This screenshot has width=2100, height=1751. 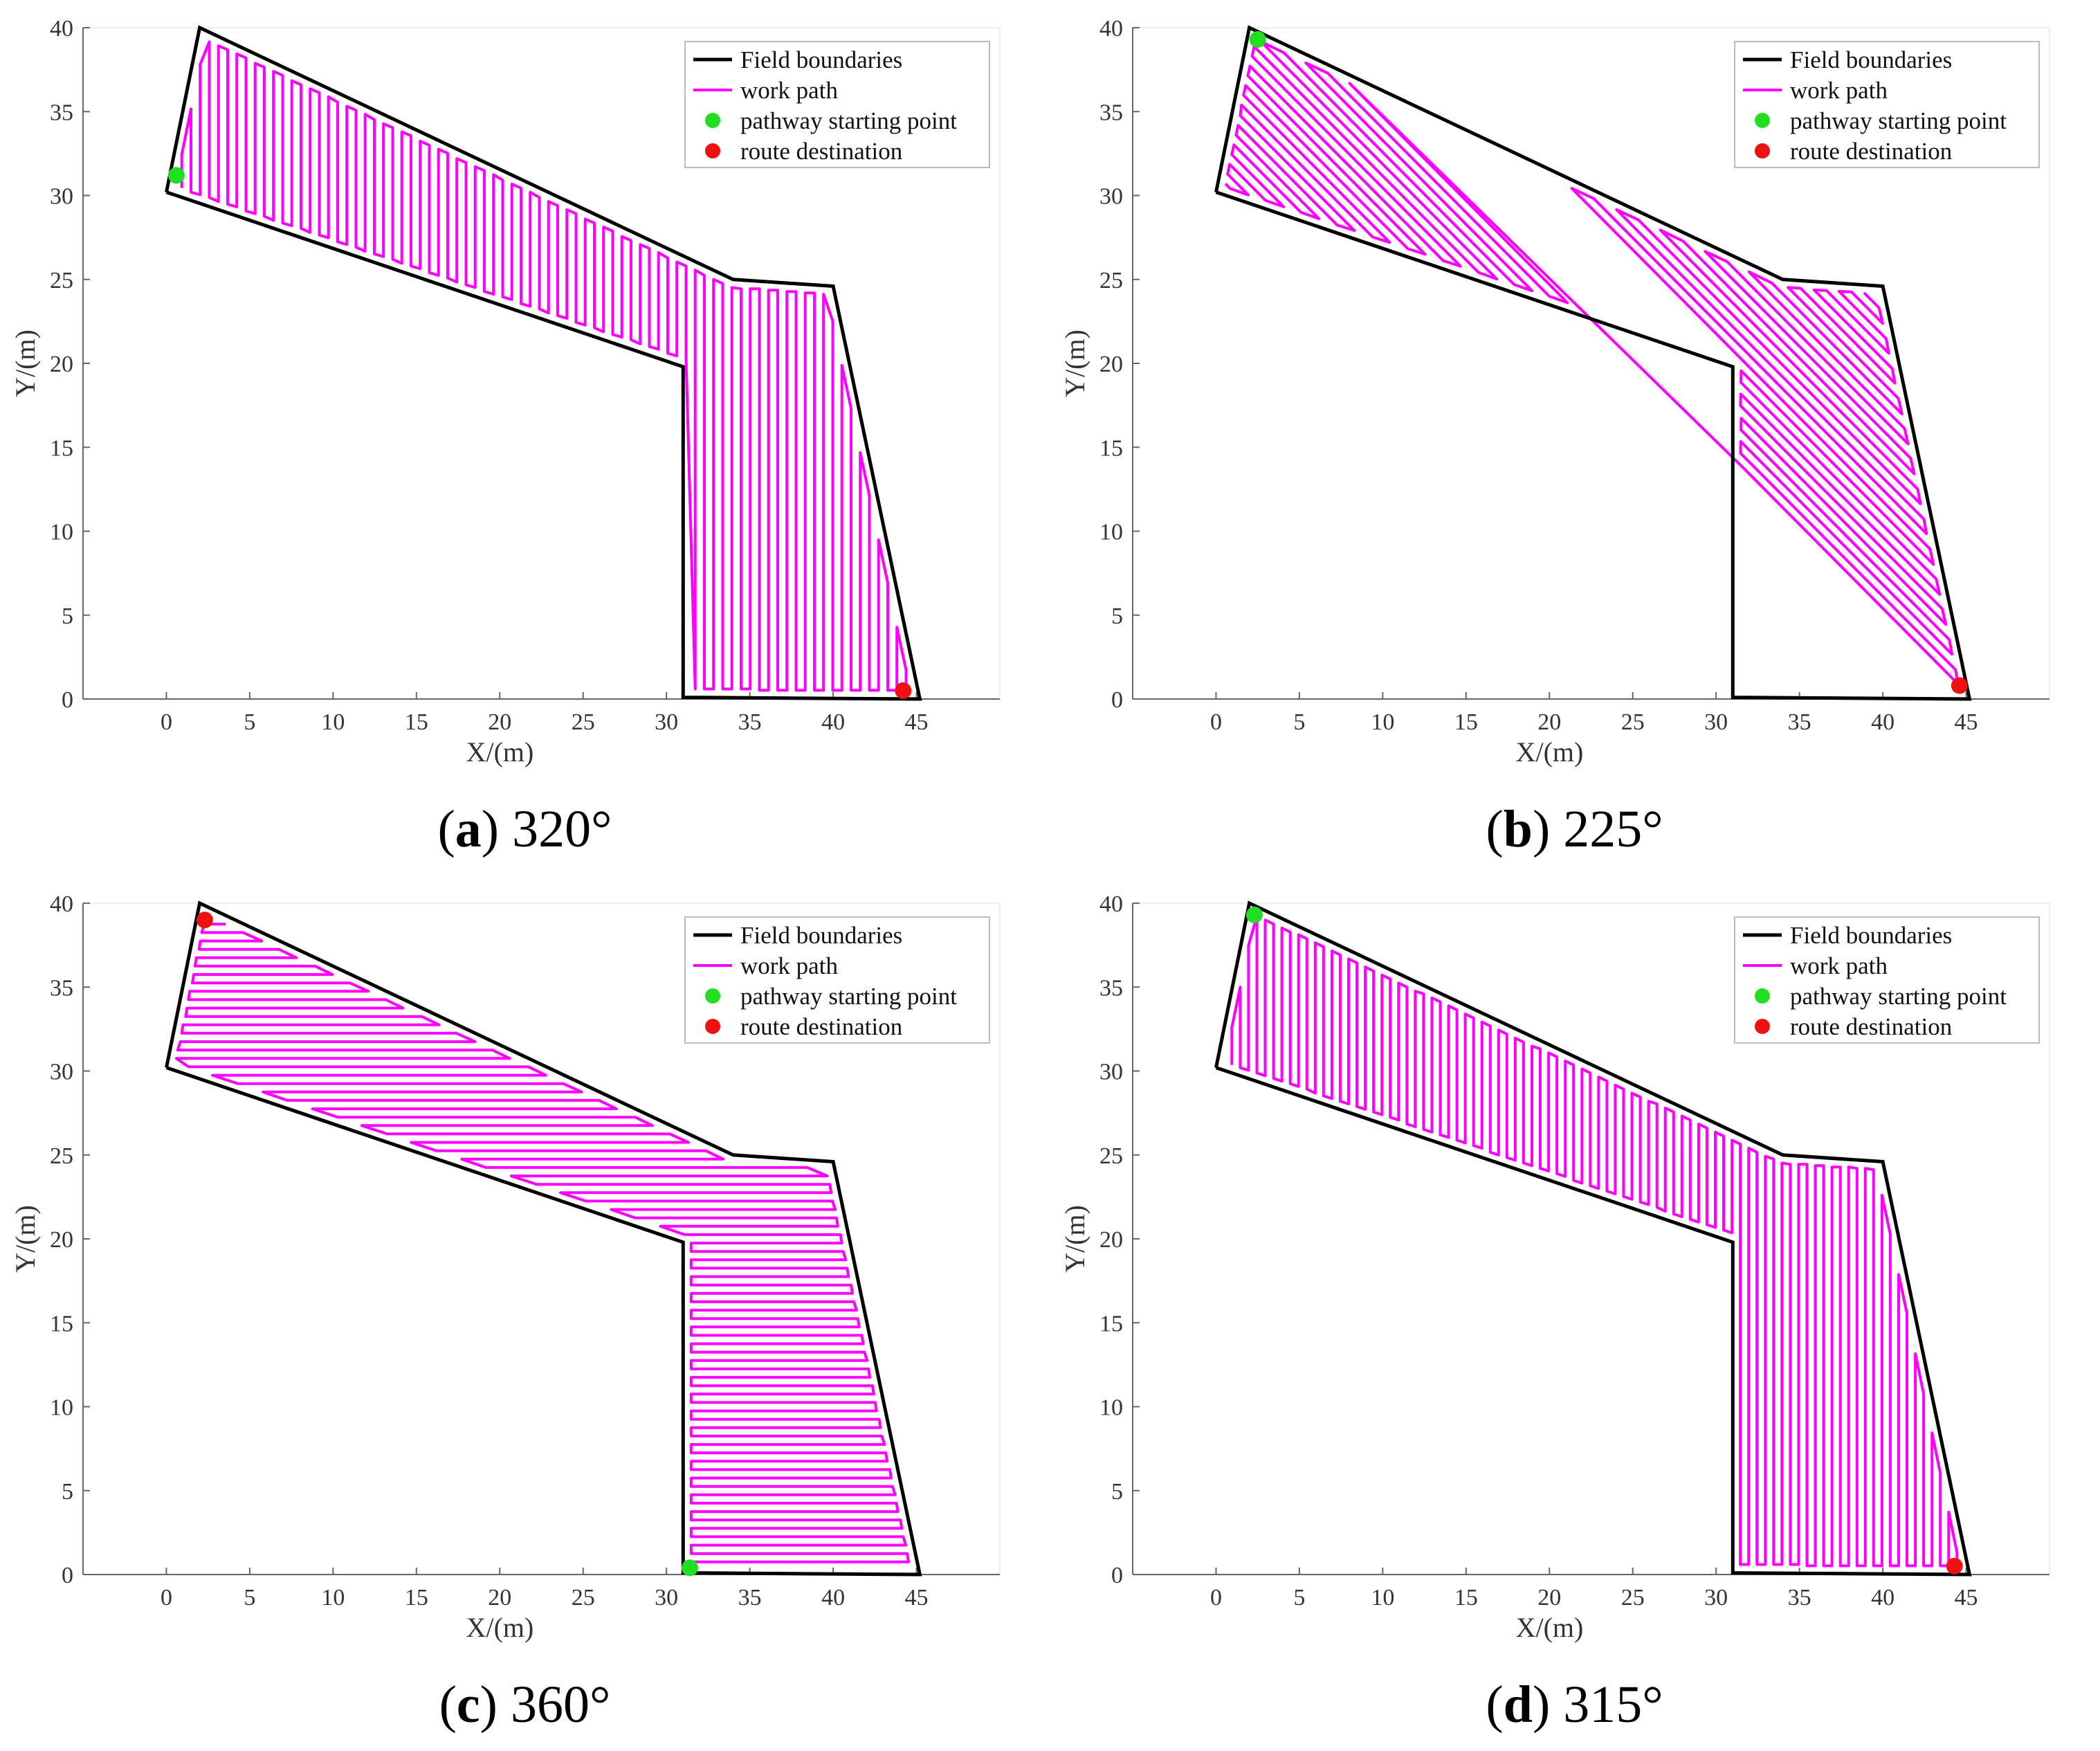 I want to click on caption-letter: c, so click(x=468, y=1705).